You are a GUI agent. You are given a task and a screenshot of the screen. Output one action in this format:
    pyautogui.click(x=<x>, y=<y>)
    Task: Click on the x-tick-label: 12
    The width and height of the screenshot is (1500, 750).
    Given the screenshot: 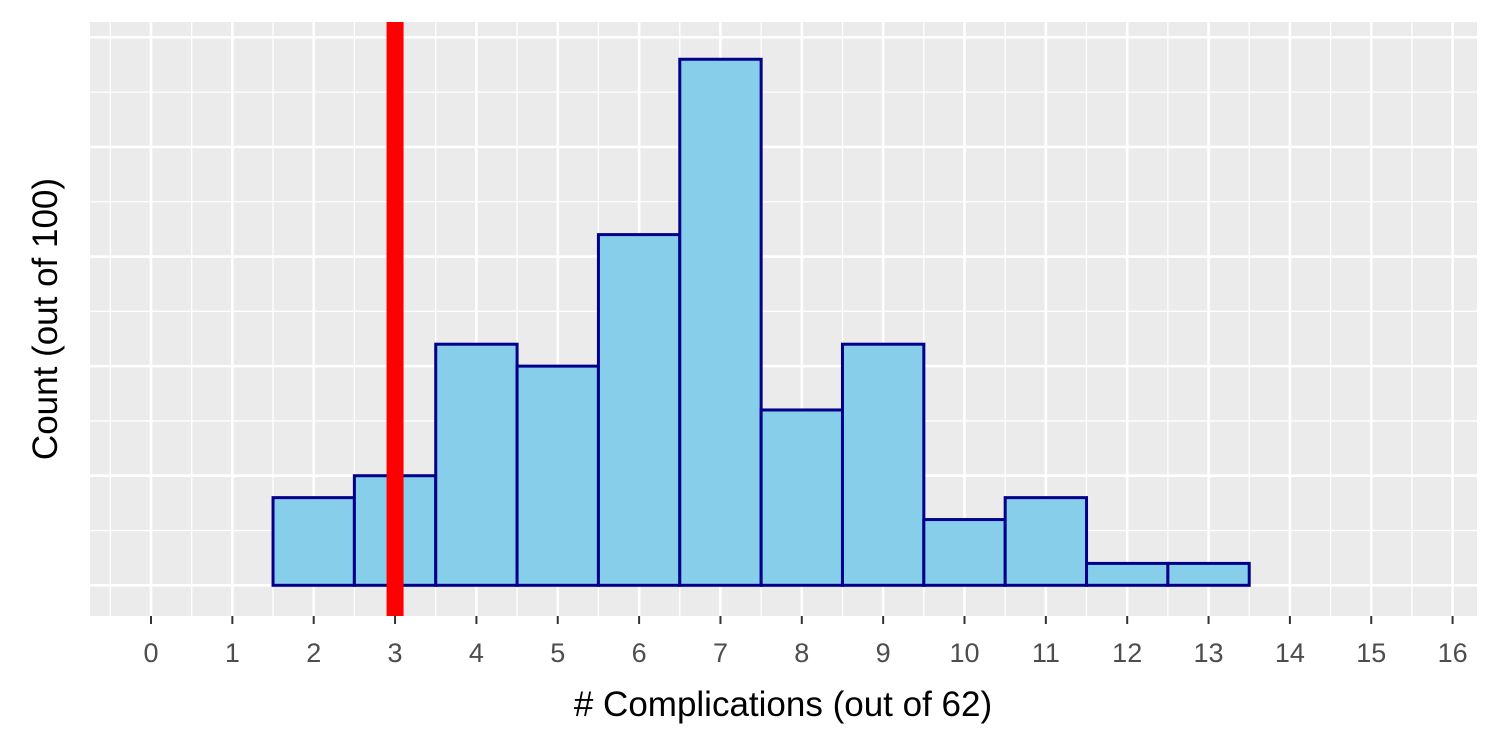 What is the action you would take?
    pyautogui.click(x=1127, y=653)
    